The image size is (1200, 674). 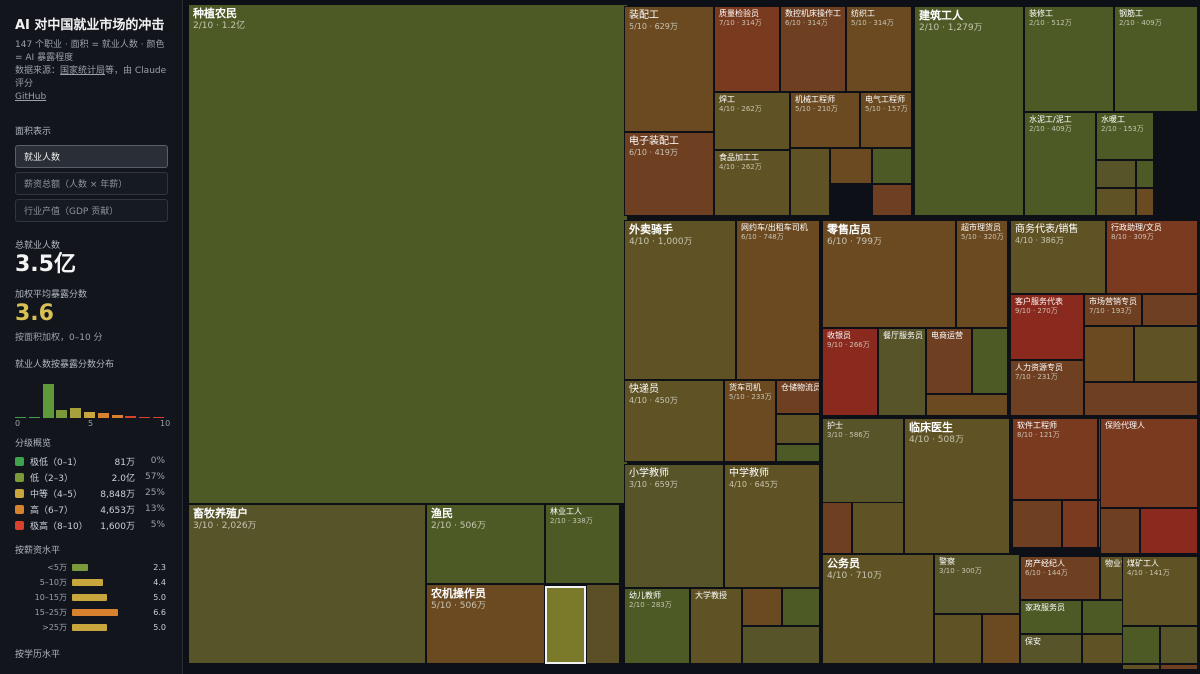 What do you see at coordinates (969, 111) in the screenshot?
I see `treemap-tile: 建筑工人 2/10 · 1,279万` at bounding box center [969, 111].